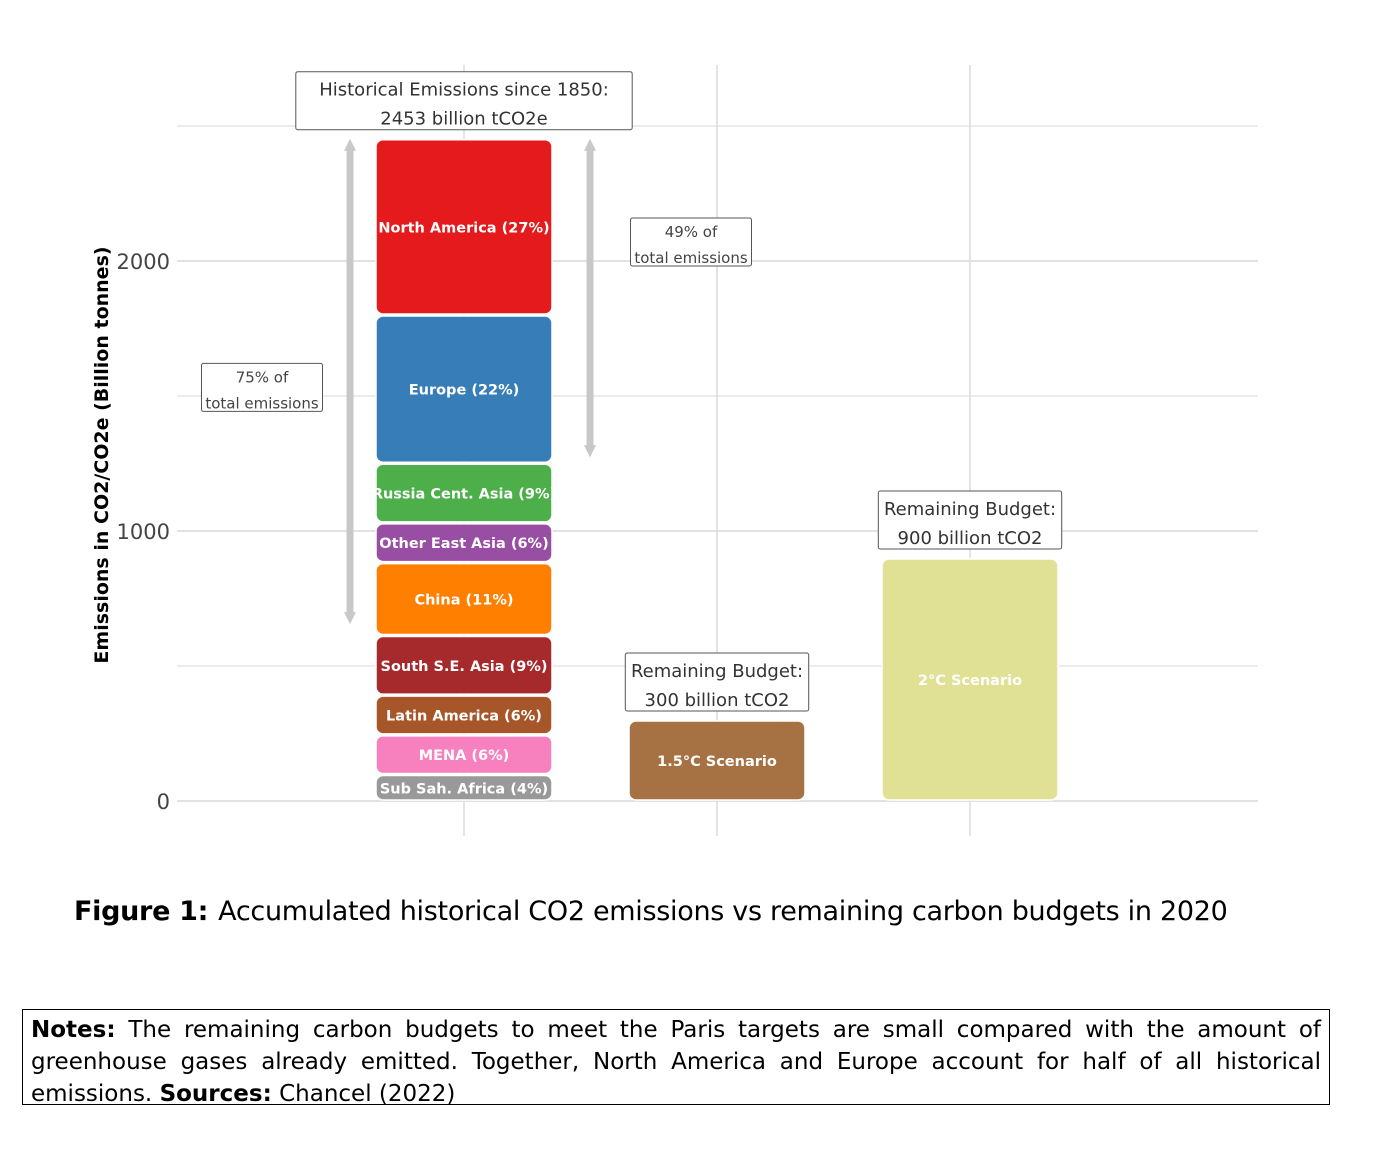  What do you see at coordinates (215, 1094) in the screenshot?
I see `sources-label: Sources:` at bounding box center [215, 1094].